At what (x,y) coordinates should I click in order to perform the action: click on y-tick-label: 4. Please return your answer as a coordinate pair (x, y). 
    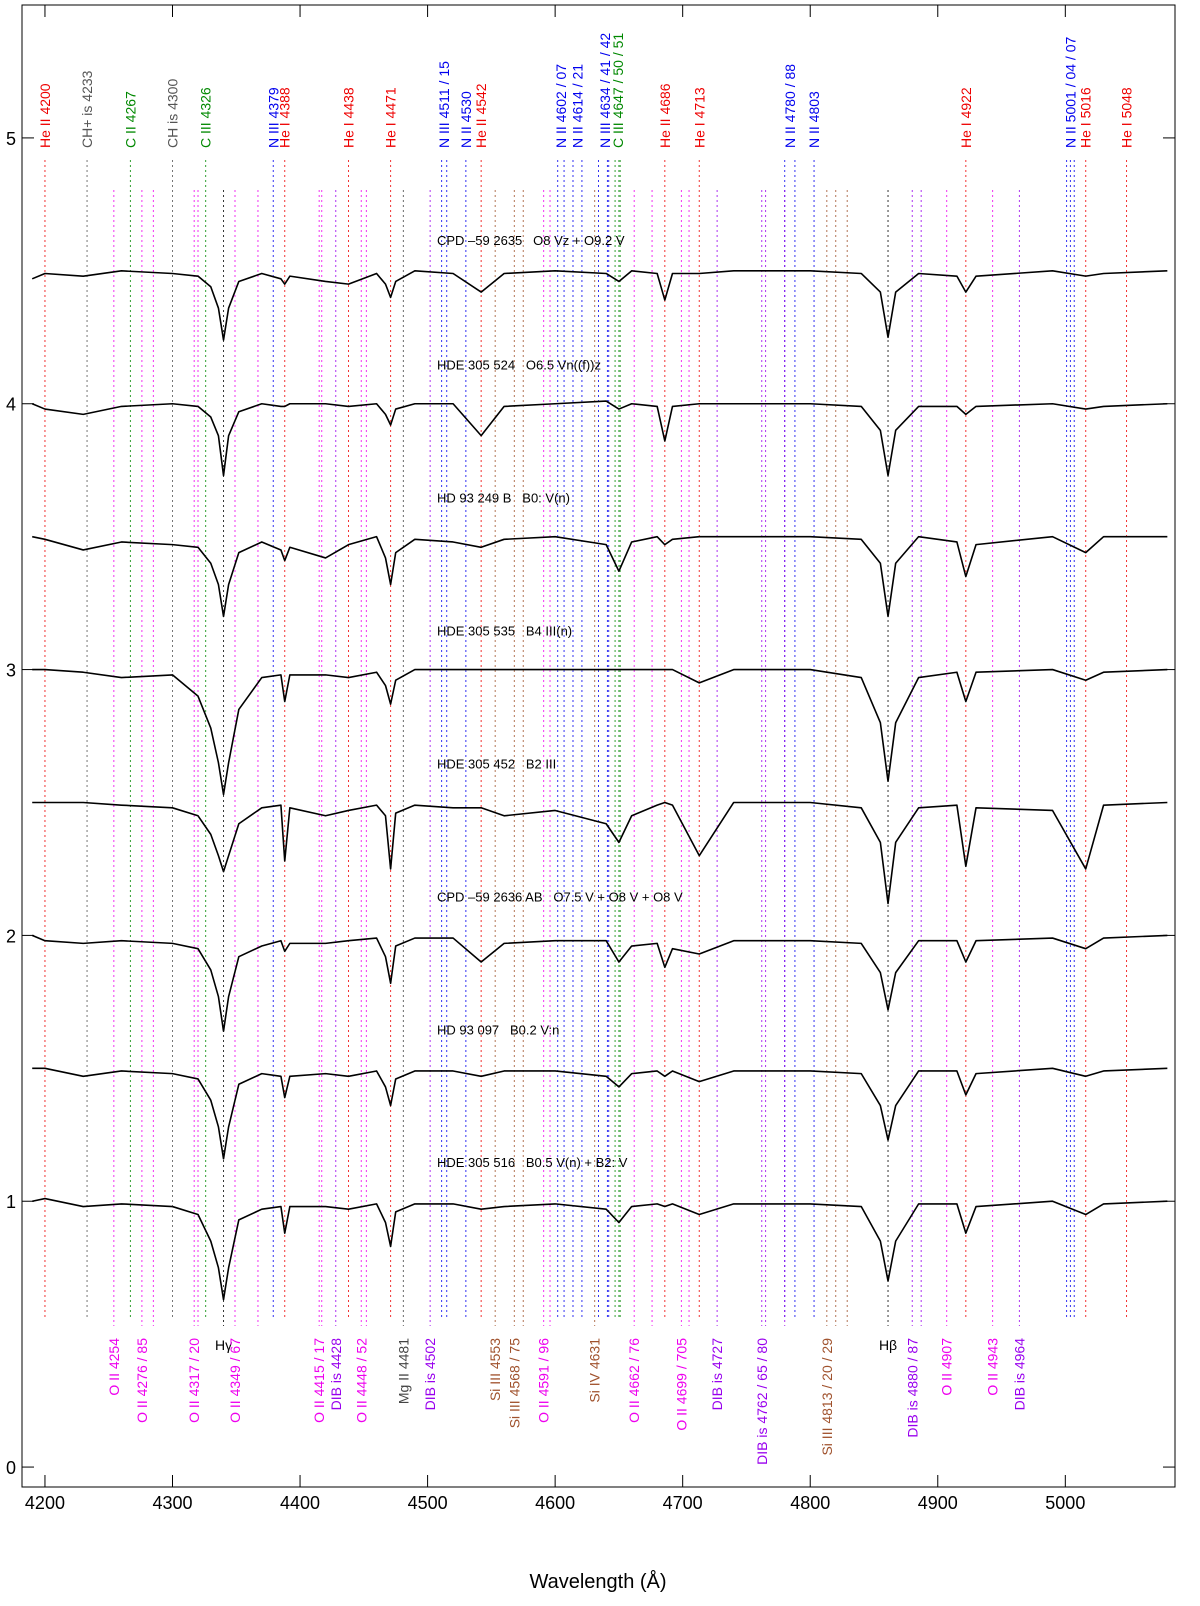
    Looking at the image, I should click on (11, 405).